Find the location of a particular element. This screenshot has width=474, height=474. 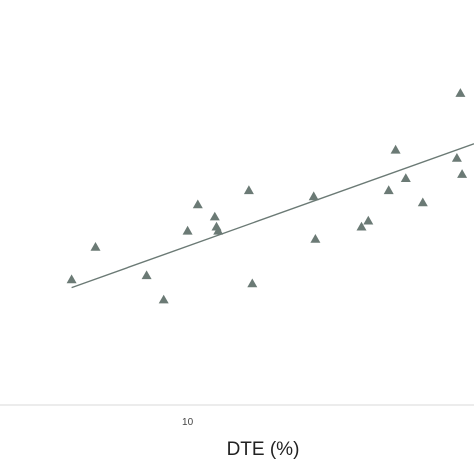

x-axis-ticks: 10 is located at coordinates (188, 422).